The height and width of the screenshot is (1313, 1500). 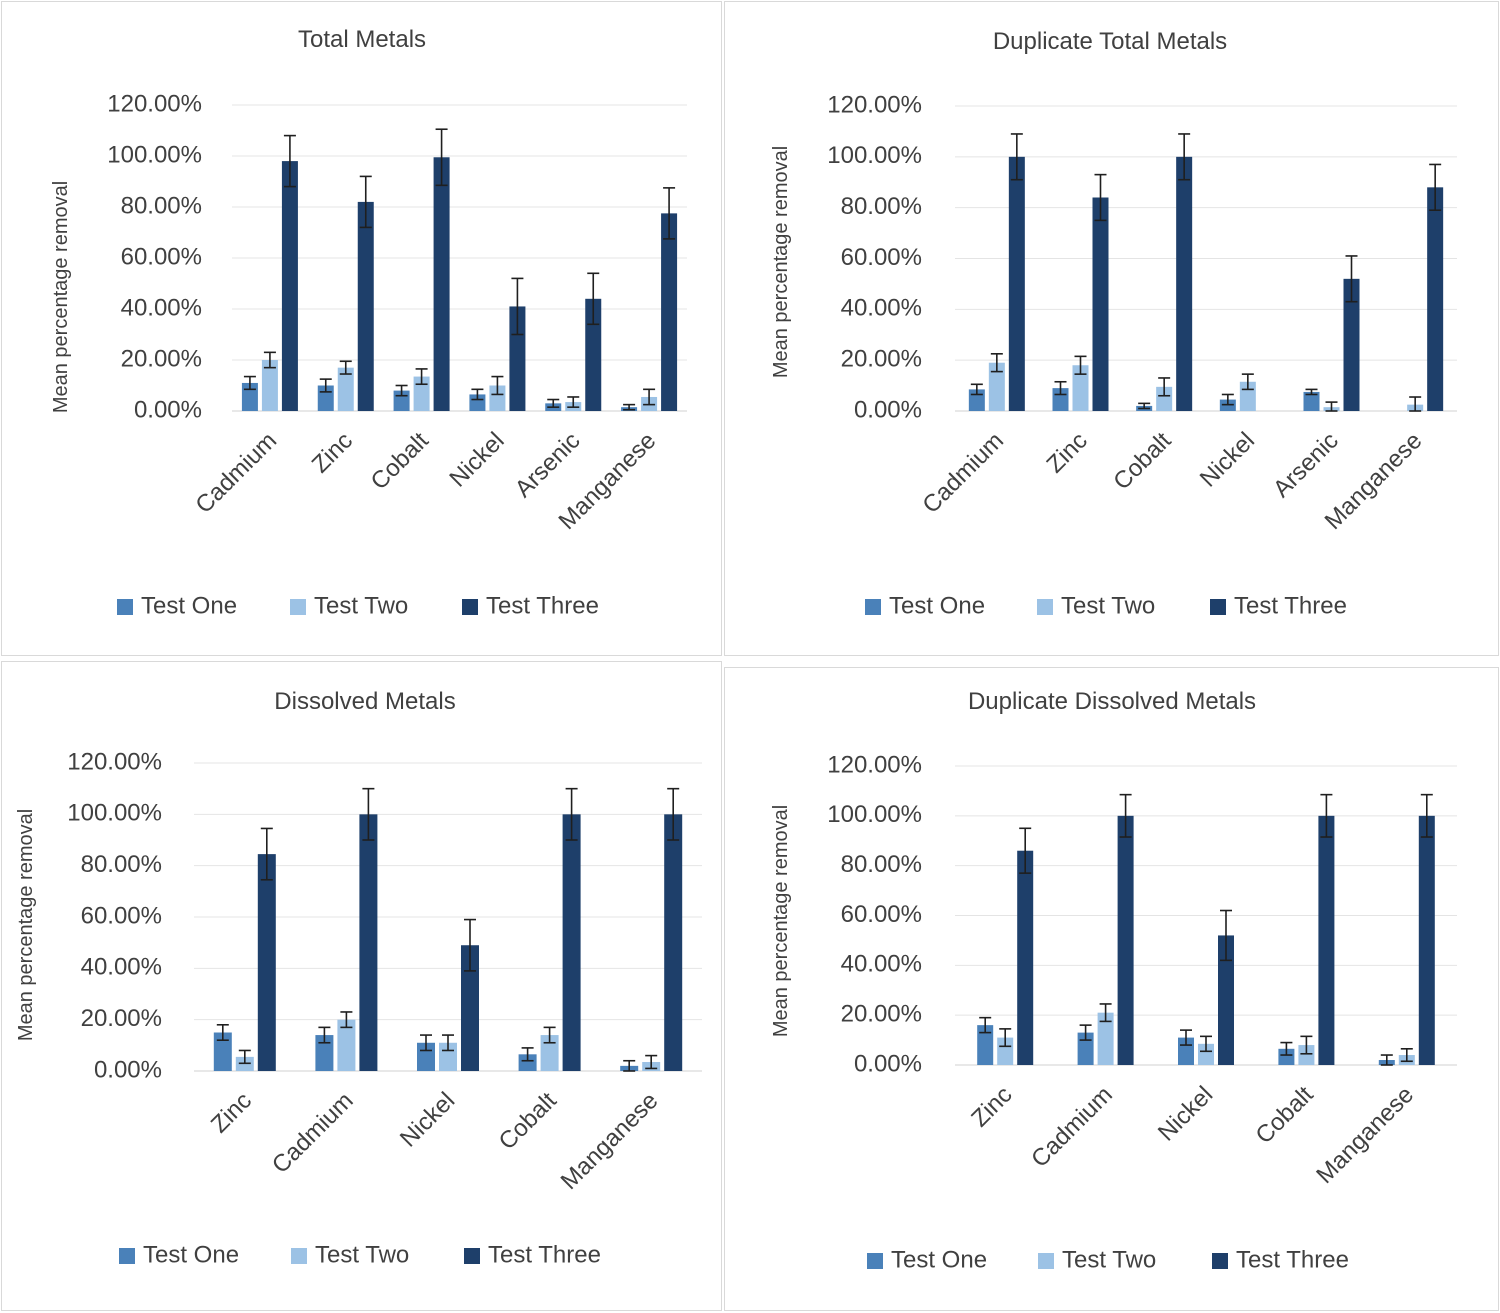 I want to click on bar-test-one-arsenic, so click(x=1311, y=401).